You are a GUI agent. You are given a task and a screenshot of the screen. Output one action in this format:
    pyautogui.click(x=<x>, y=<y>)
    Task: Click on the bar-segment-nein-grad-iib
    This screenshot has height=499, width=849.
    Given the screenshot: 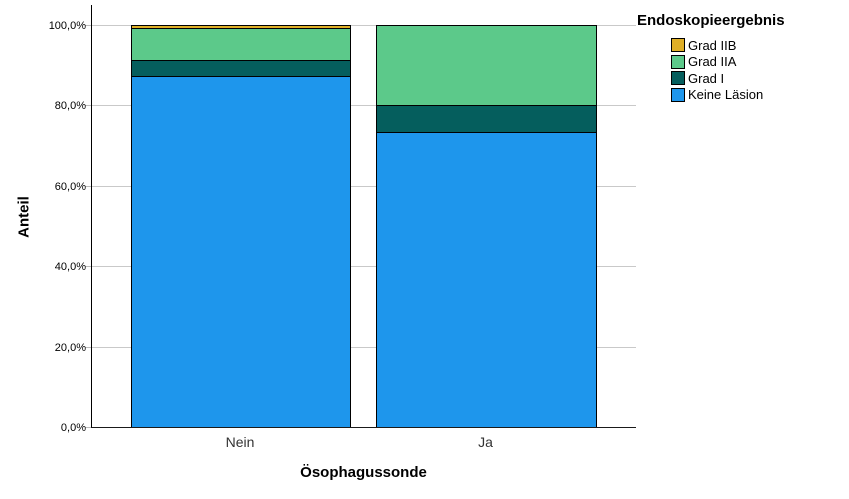 What is the action you would take?
    pyautogui.click(x=241, y=27)
    